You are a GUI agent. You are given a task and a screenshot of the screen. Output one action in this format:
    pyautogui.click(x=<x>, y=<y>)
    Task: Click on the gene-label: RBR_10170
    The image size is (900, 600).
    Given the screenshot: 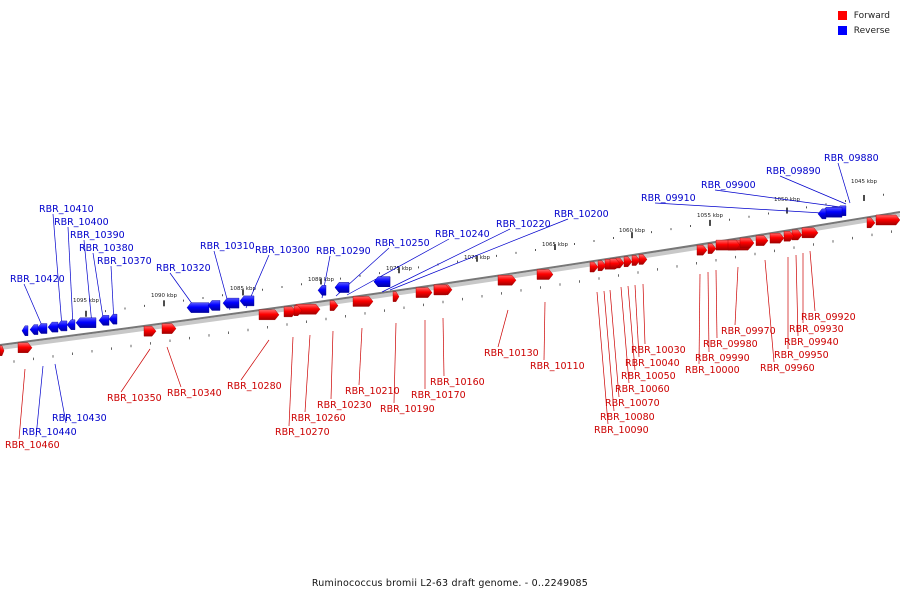 What is the action you would take?
    pyautogui.click(x=438, y=395)
    